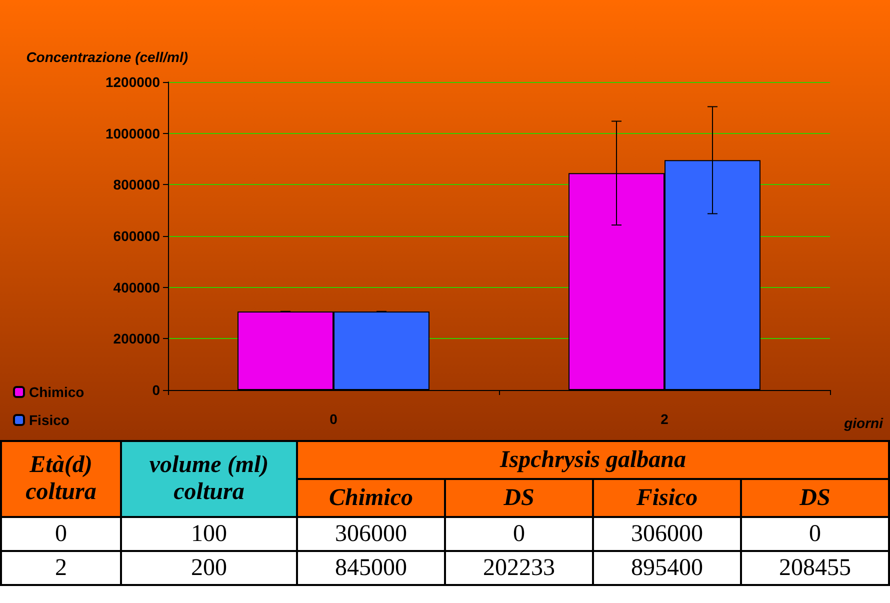  What do you see at coordinates (132, 82) in the screenshot?
I see `y-tick-label: 1200000` at bounding box center [132, 82].